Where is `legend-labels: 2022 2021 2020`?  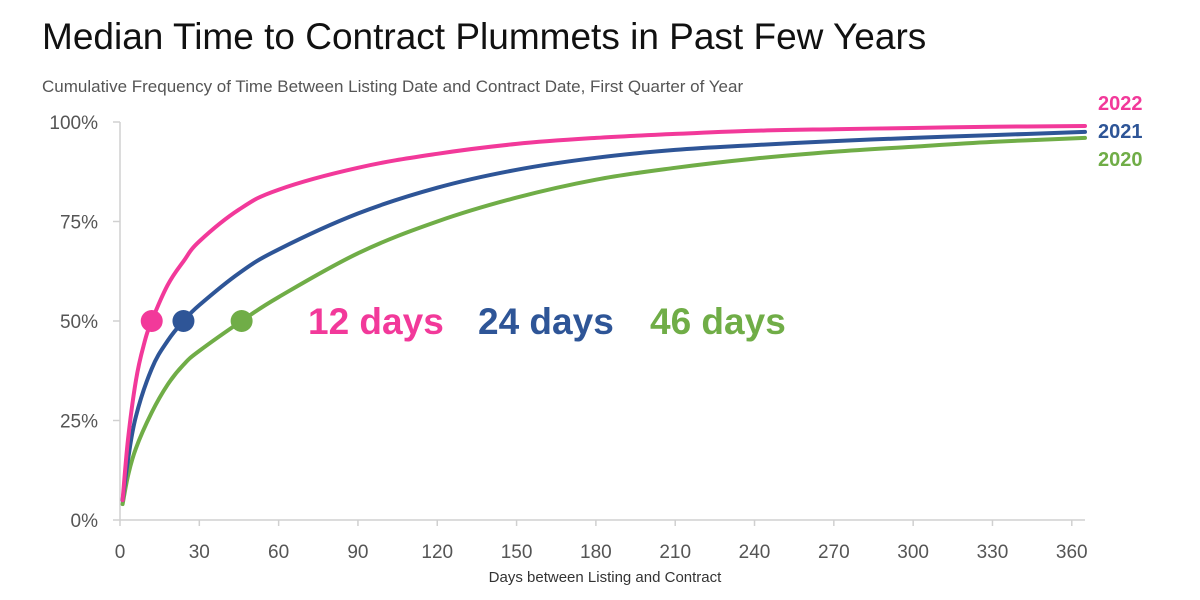 legend-labels: 2022 2021 2020 is located at coordinates (1120, 132).